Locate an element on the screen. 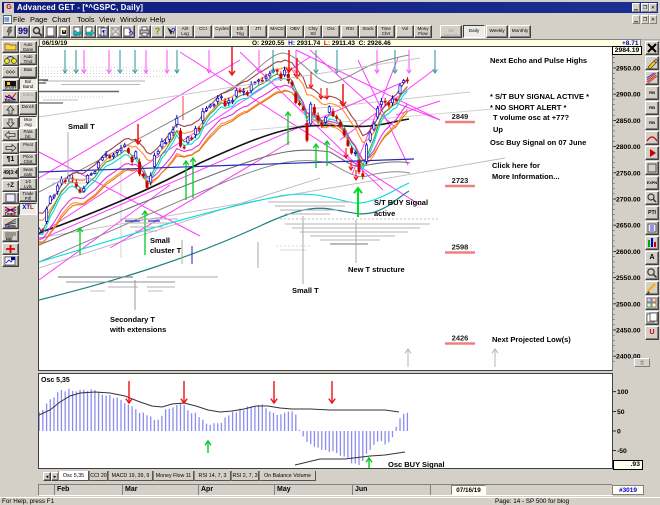 The image size is (660, 505). svg-text: cluster T is located at coordinates (166, 250).